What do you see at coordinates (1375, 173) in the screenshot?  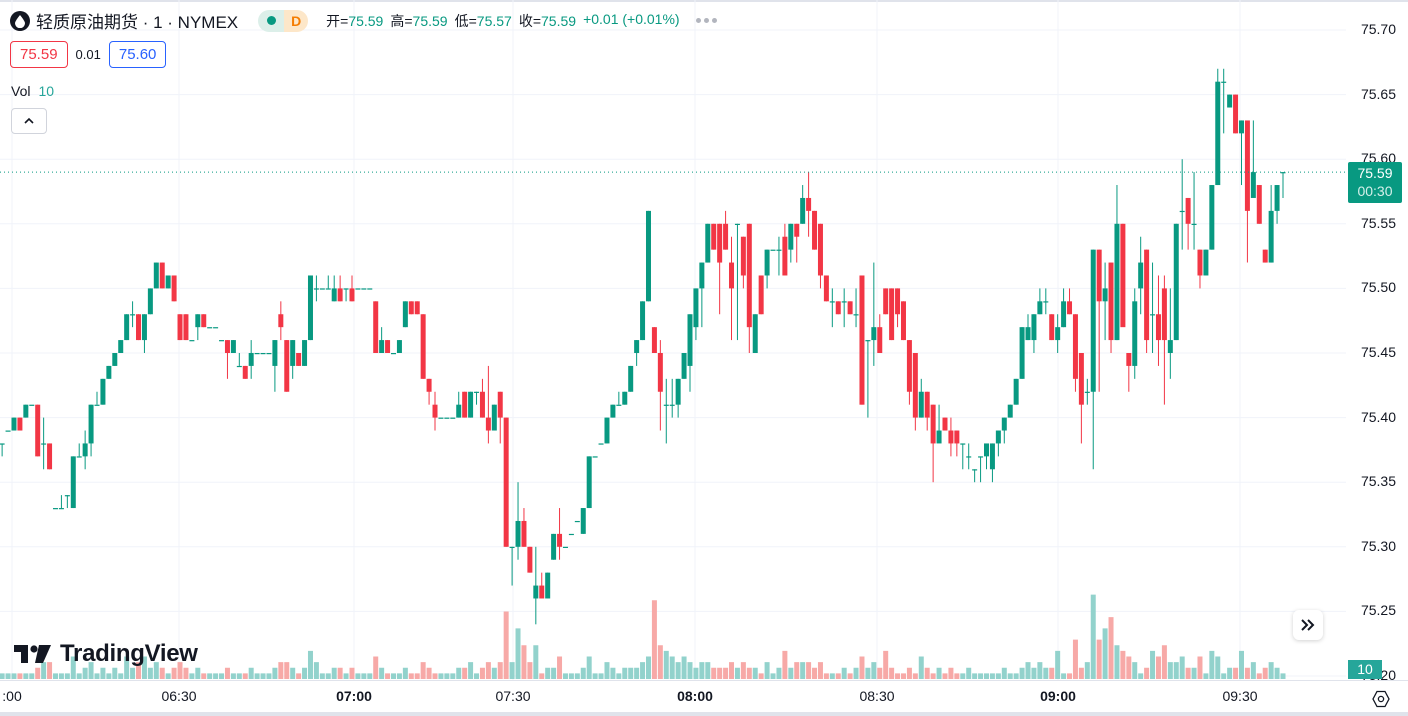 I see `last-price-value: 75.59` at bounding box center [1375, 173].